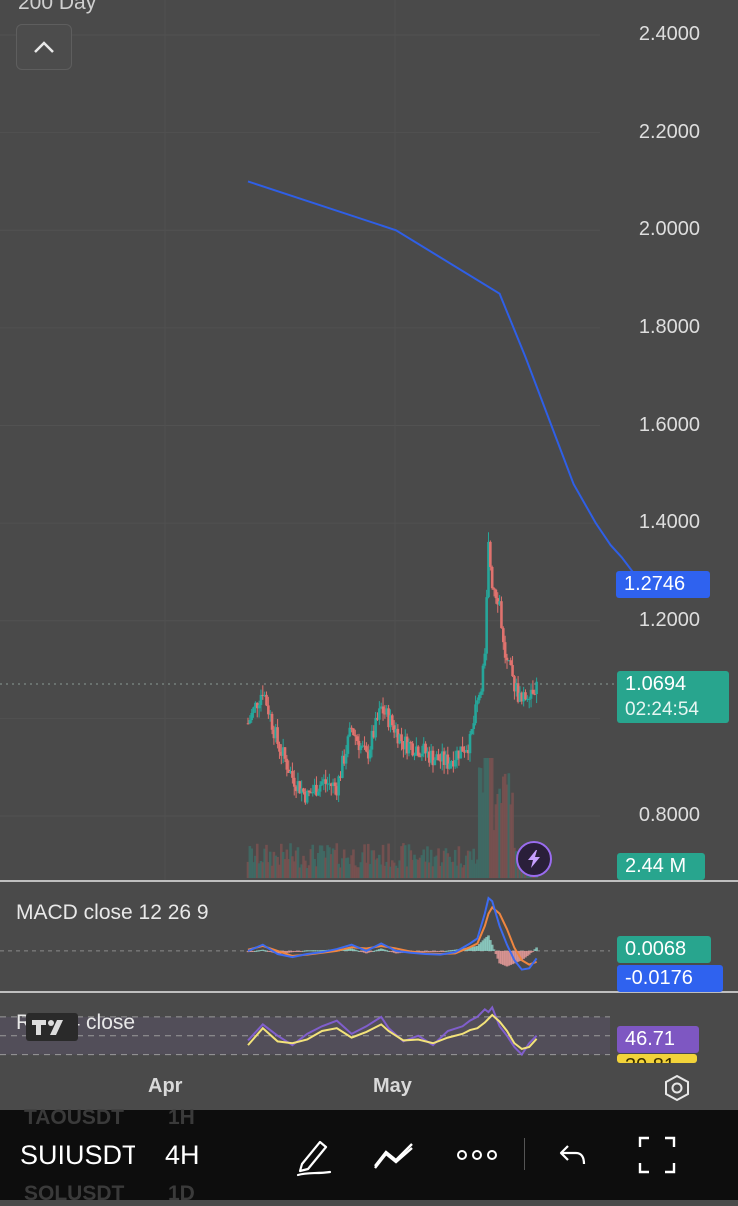 This screenshot has width=738, height=1206. Describe the element at coordinates (677, 1088) in the screenshot. I see `settings-hexagon-icon` at that location.